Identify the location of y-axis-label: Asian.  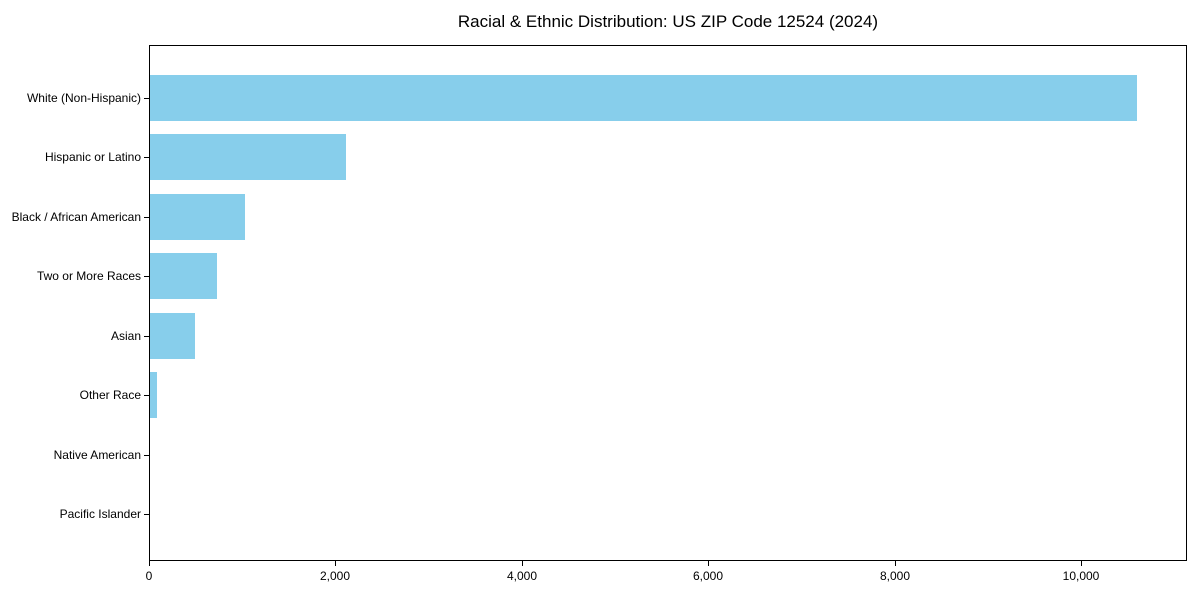
(125, 335).